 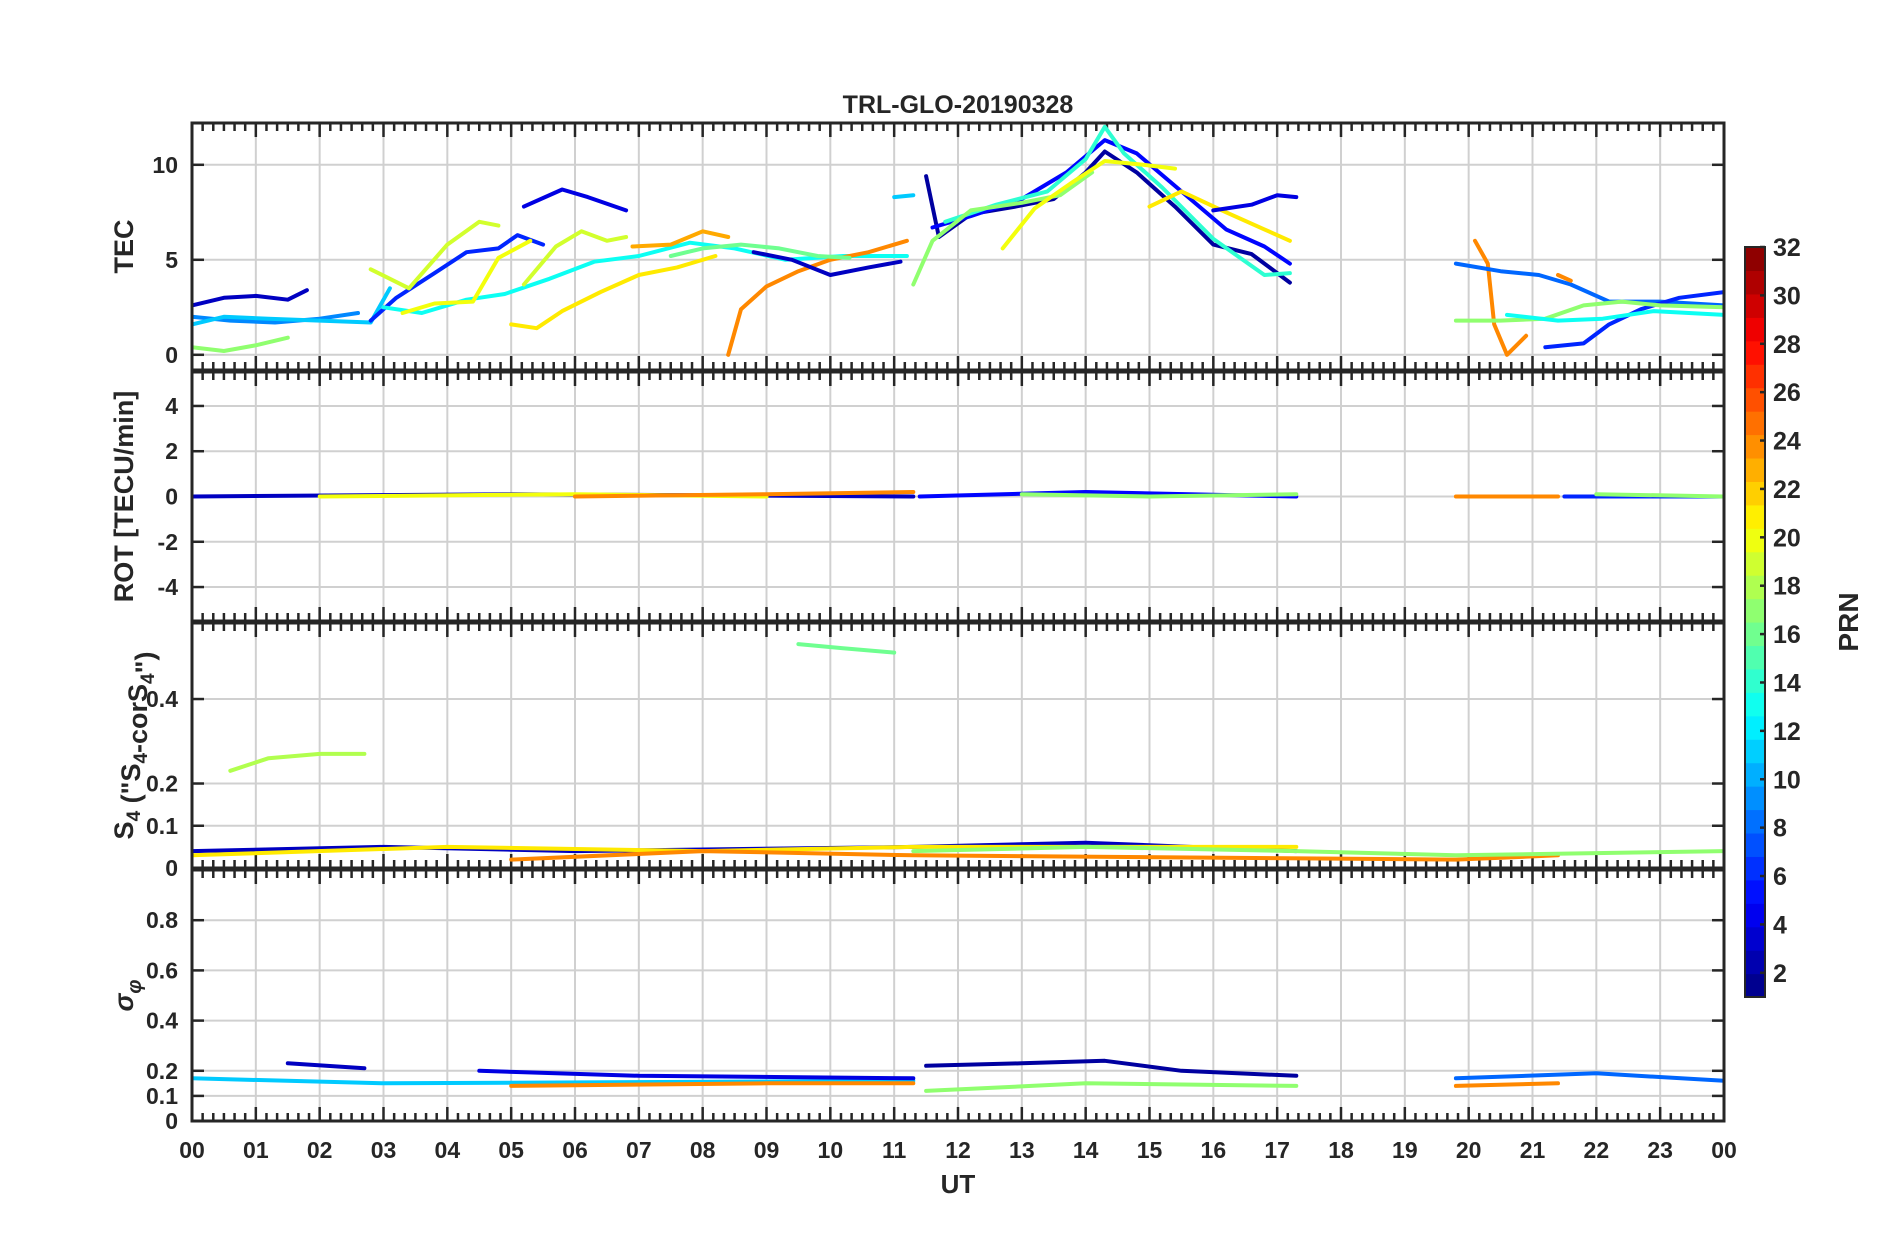 I want to click on chart-title: TRL-GLO-20190328, so click(x=958, y=105).